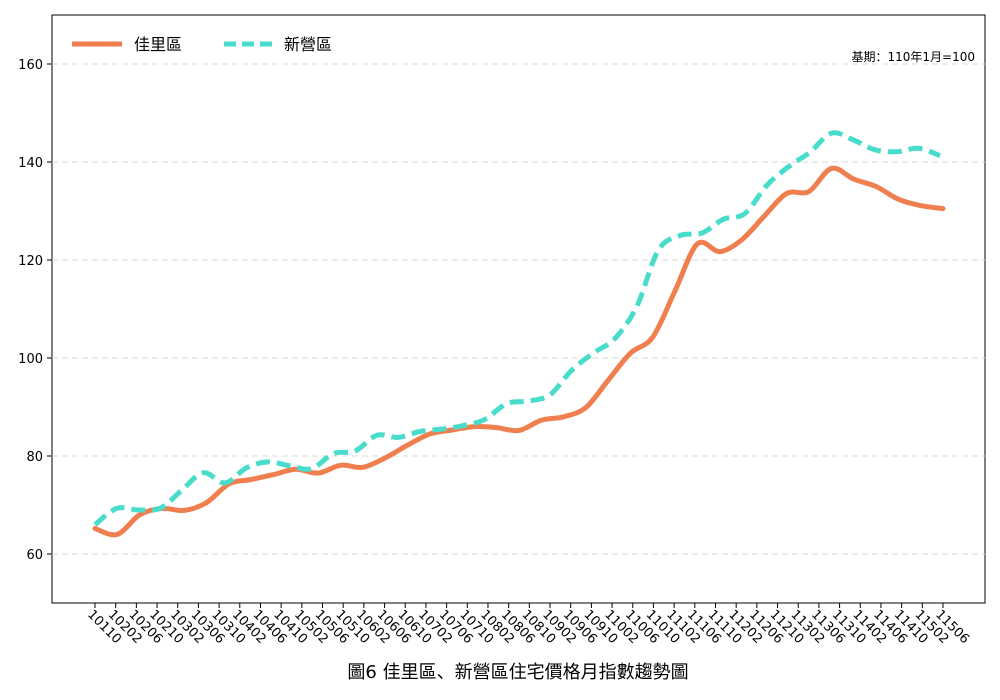 The image size is (1000, 700). Describe the element at coordinates (30, 163) in the screenshot. I see `y-tick-label-140: 140` at that location.